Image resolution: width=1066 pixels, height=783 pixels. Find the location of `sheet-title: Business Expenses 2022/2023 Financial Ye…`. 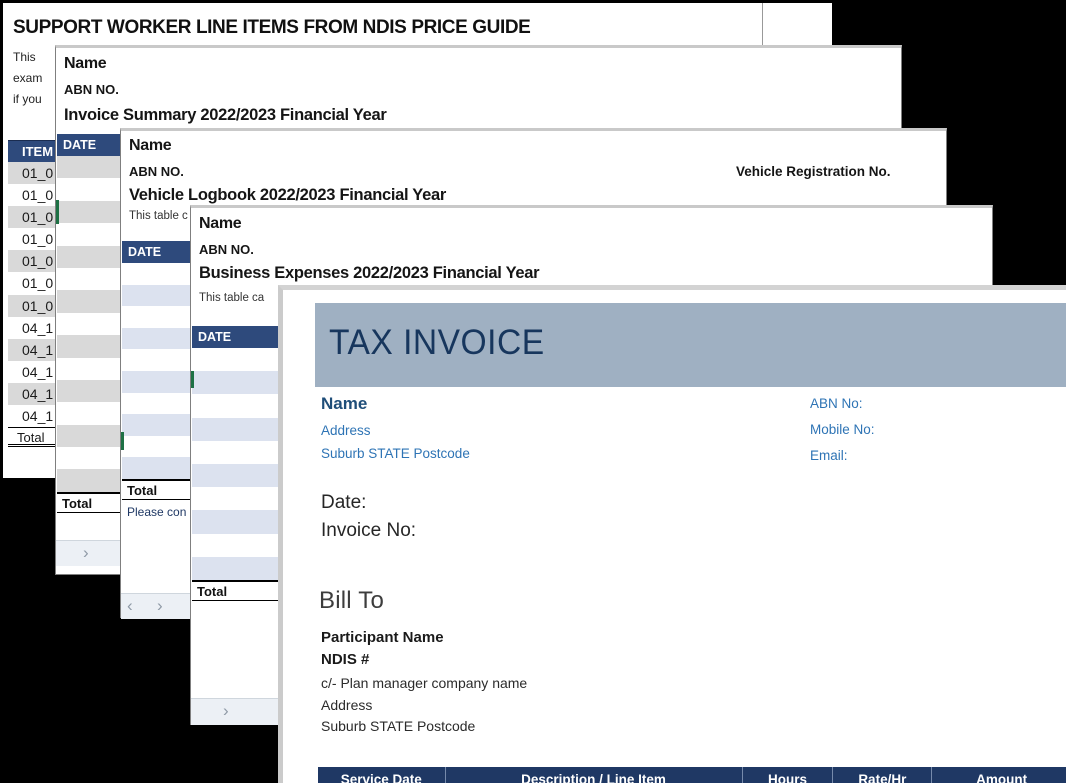

sheet-title: Business Expenses 2022/2023 Financial Ye… is located at coordinates (369, 273).